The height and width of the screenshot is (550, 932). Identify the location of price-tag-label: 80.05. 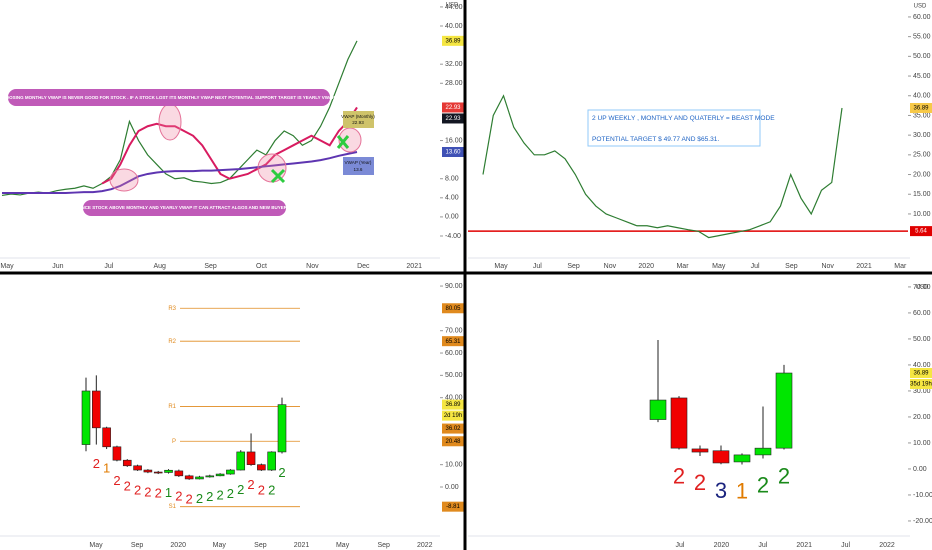
(453, 309).